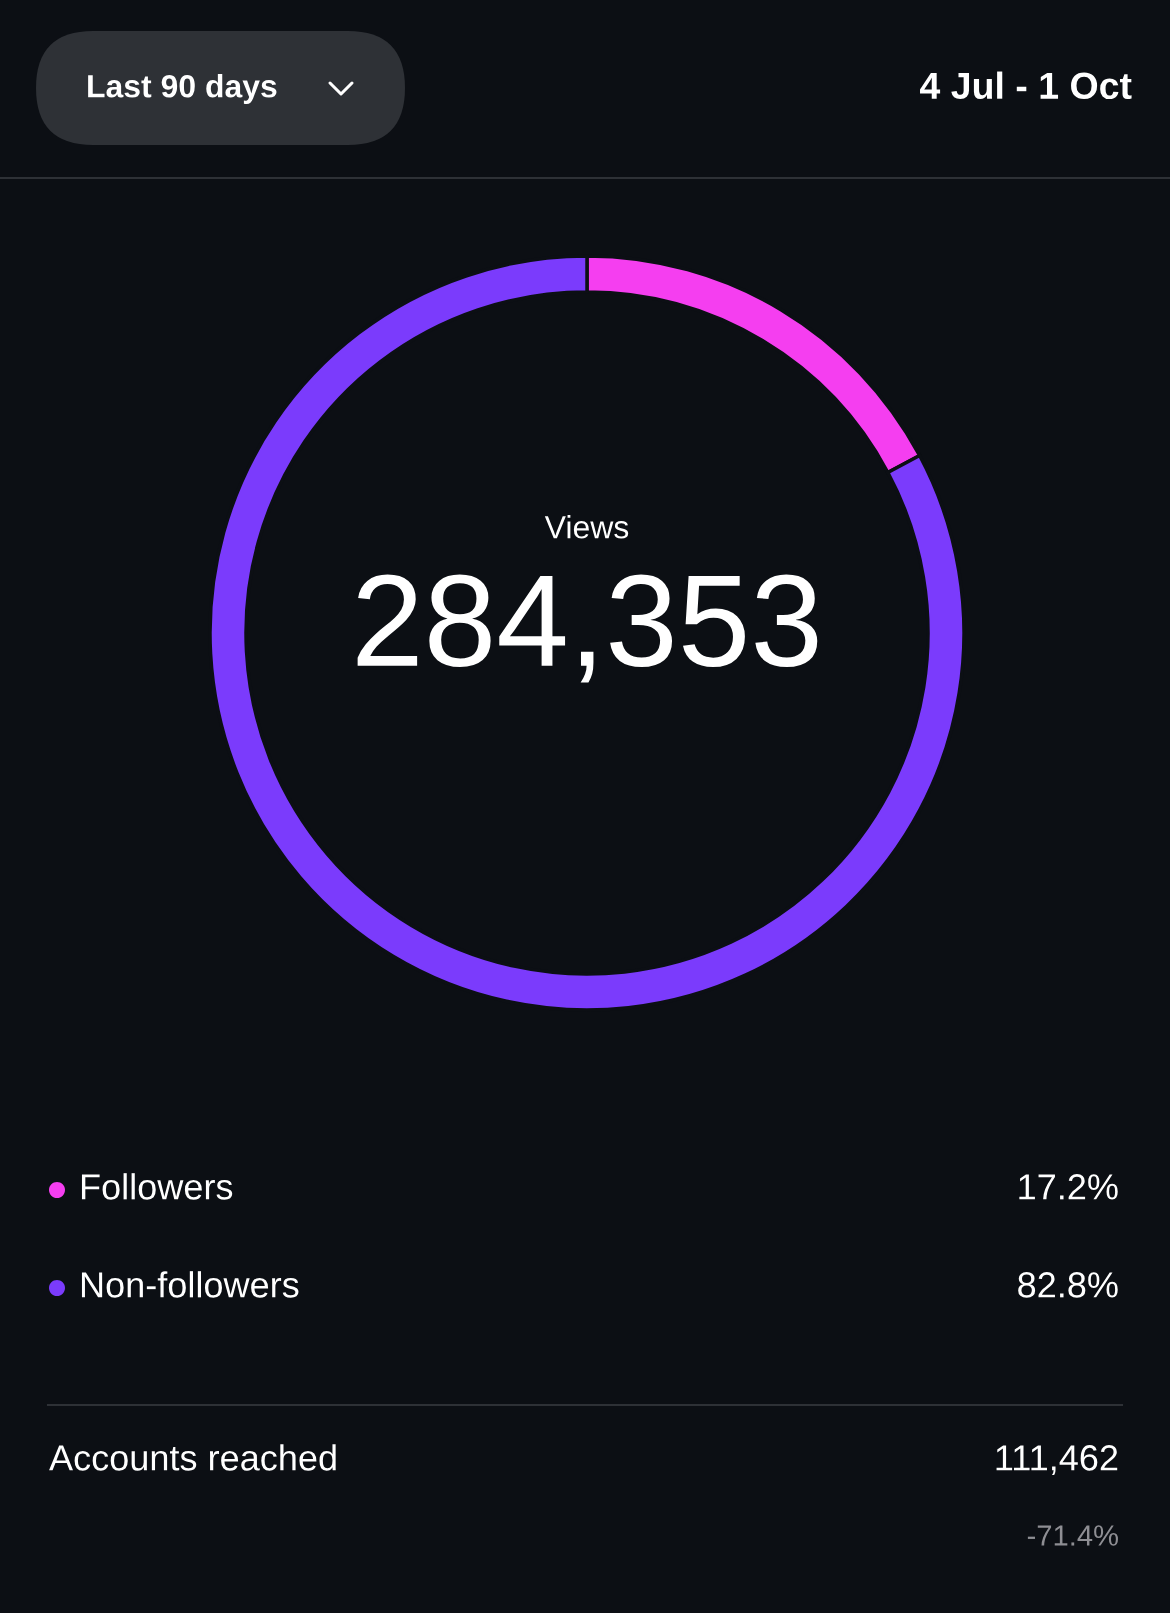  What do you see at coordinates (1026, 85) in the screenshot?
I see `text: 4 Jul - 1 Oct` at bounding box center [1026, 85].